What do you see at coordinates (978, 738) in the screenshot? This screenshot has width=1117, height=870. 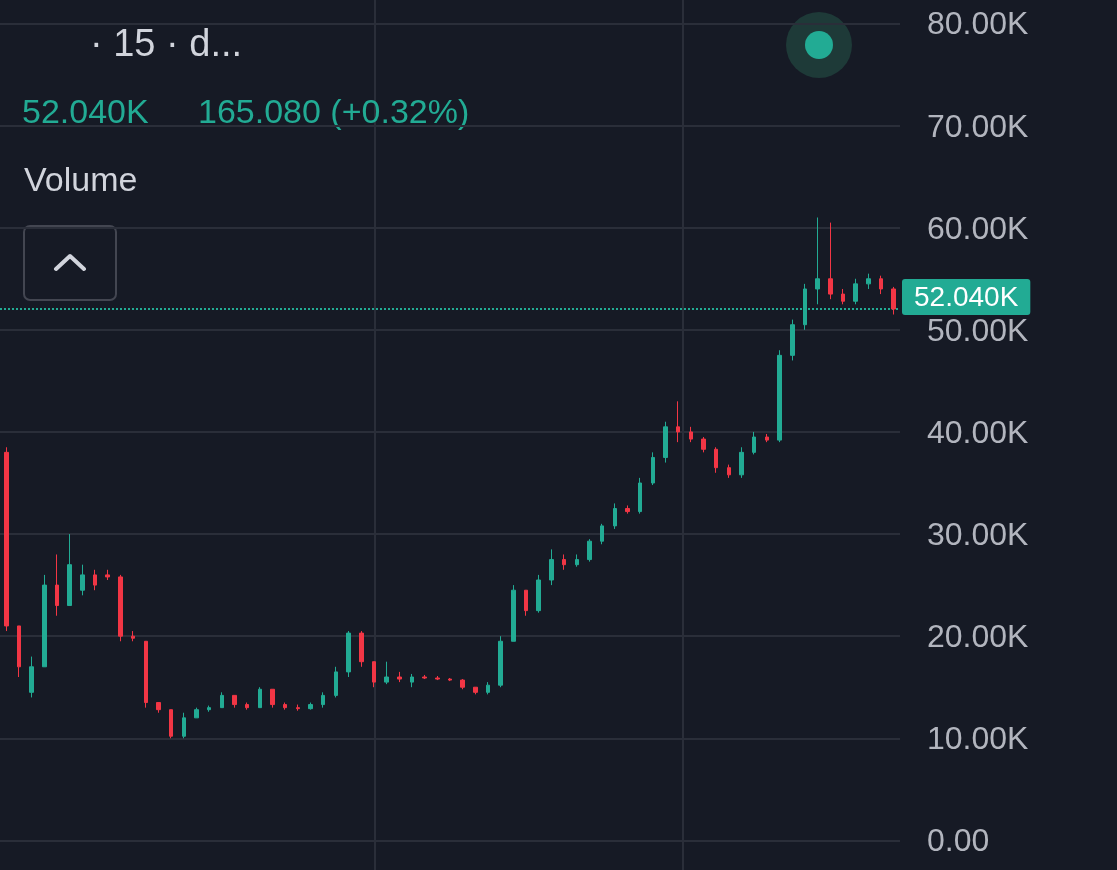 I see `y-tick-label: 10.00K` at bounding box center [978, 738].